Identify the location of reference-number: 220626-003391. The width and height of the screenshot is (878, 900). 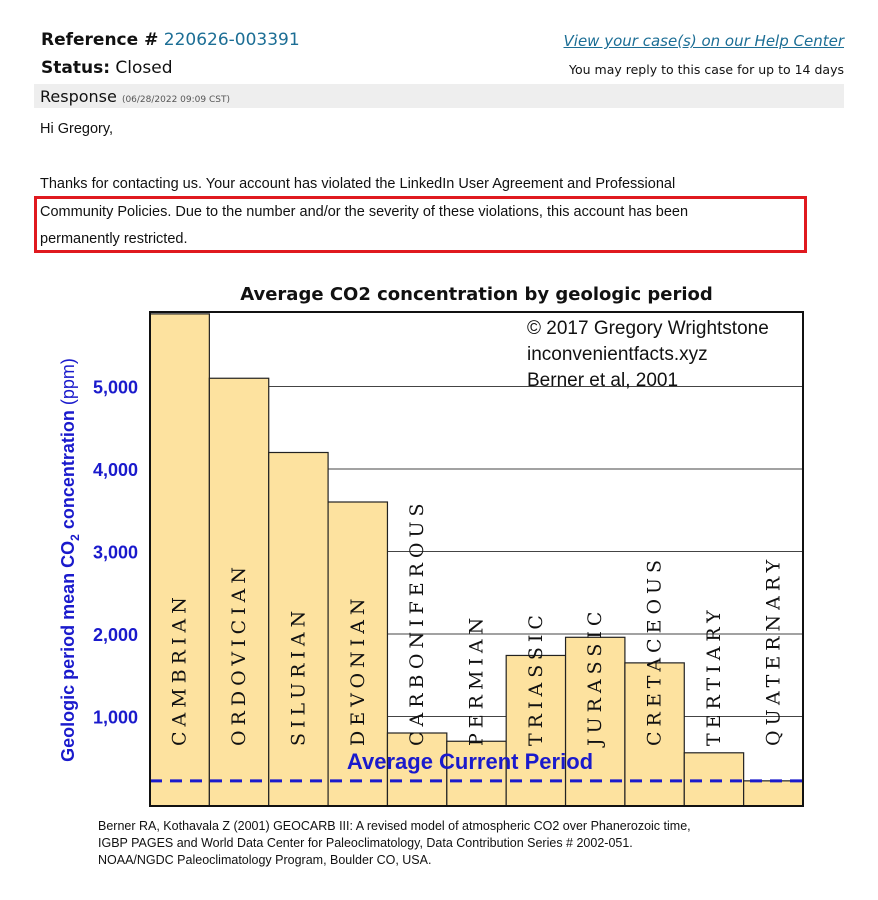
(231, 40).